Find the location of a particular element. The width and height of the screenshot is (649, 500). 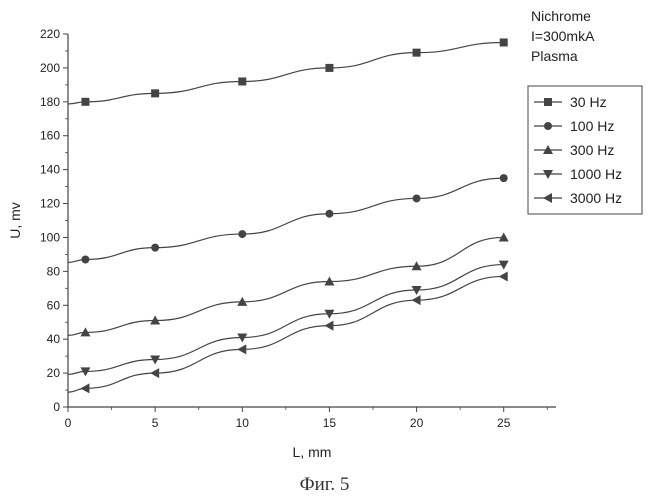

legend-label: 30 Hz is located at coordinates (588, 102).